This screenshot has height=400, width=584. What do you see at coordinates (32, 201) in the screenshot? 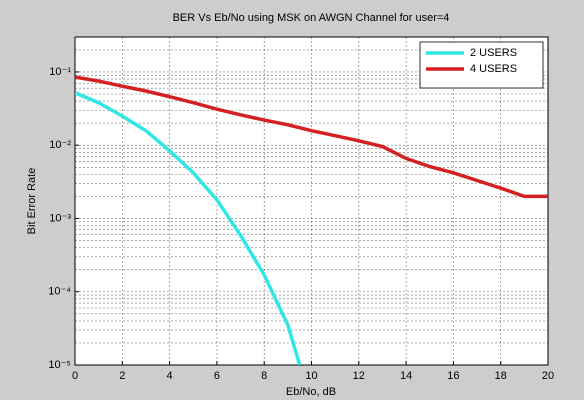
I see `y-axis-label: Bit Error Rate` at bounding box center [32, 201].